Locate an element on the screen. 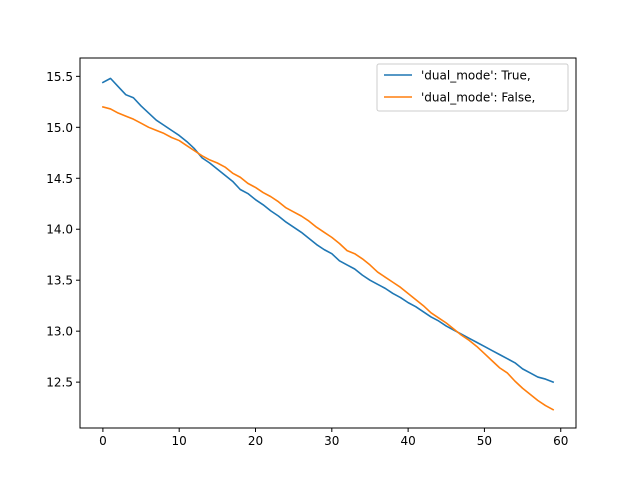 This screenshot has width=640, height=480. legend: 'dual_mode': True, 'dual_mode': False, is located at coordinates (472, 87).